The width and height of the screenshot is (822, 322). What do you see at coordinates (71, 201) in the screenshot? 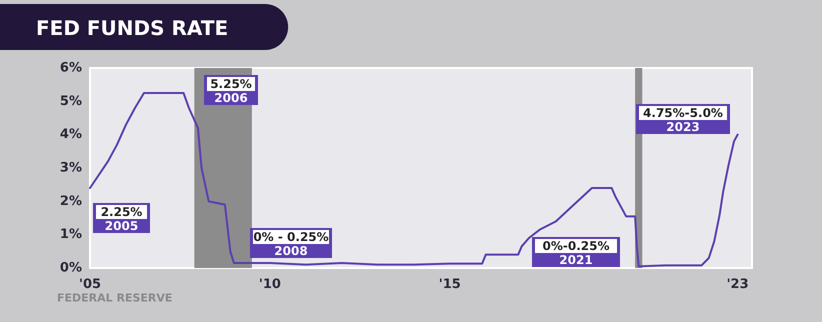
I see `y-tick-label: 2%` at bounding box center [71, 201].